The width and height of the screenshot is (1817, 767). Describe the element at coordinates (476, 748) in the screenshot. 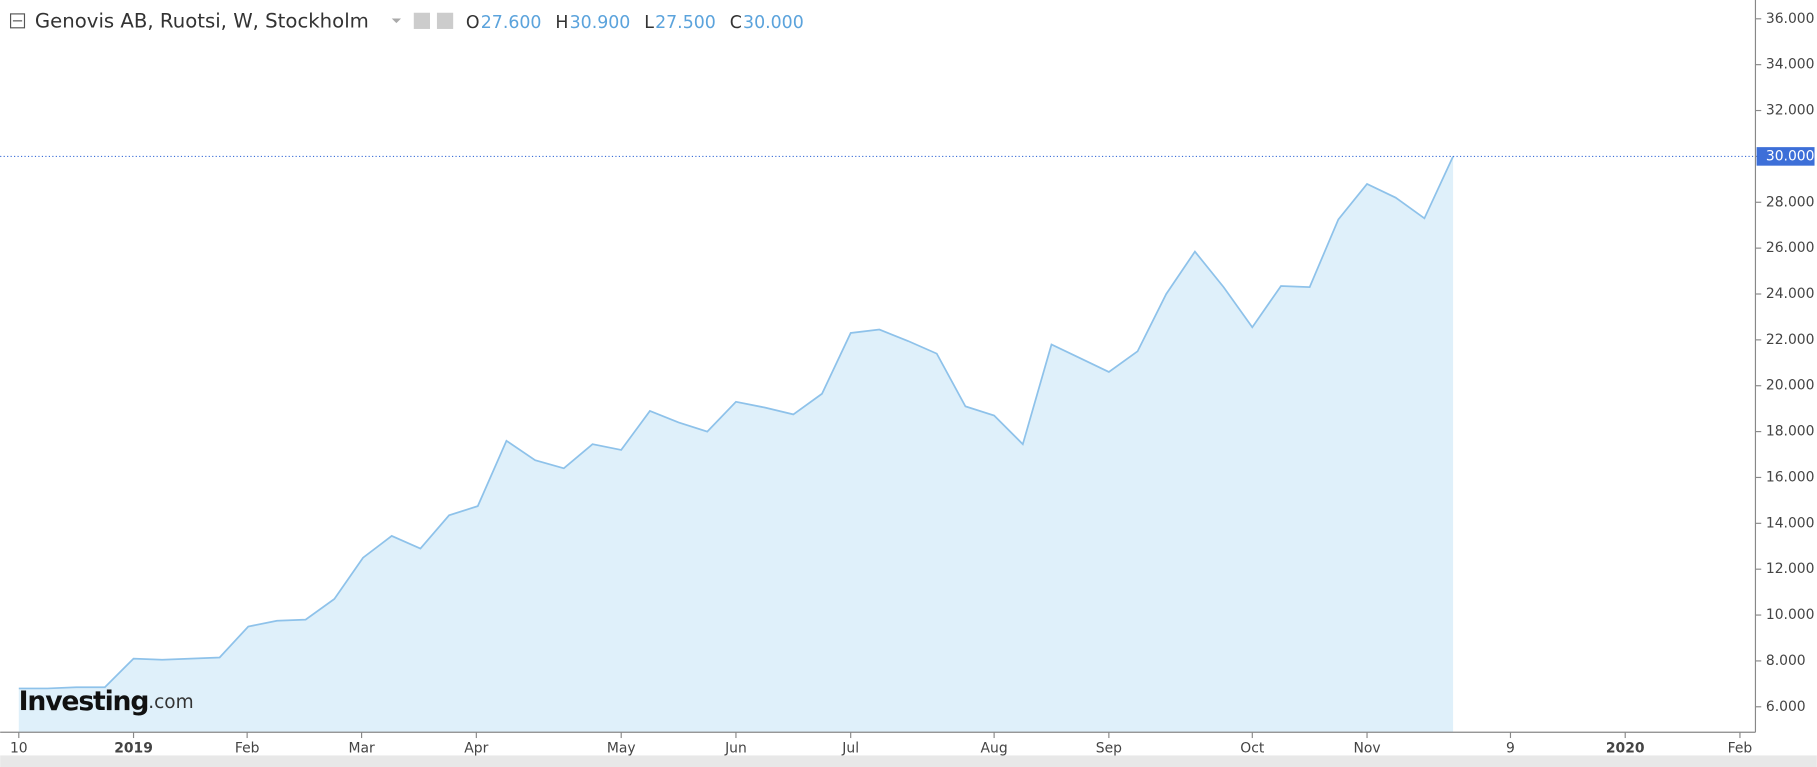

I see `x-tick-label: Apr` at that location.